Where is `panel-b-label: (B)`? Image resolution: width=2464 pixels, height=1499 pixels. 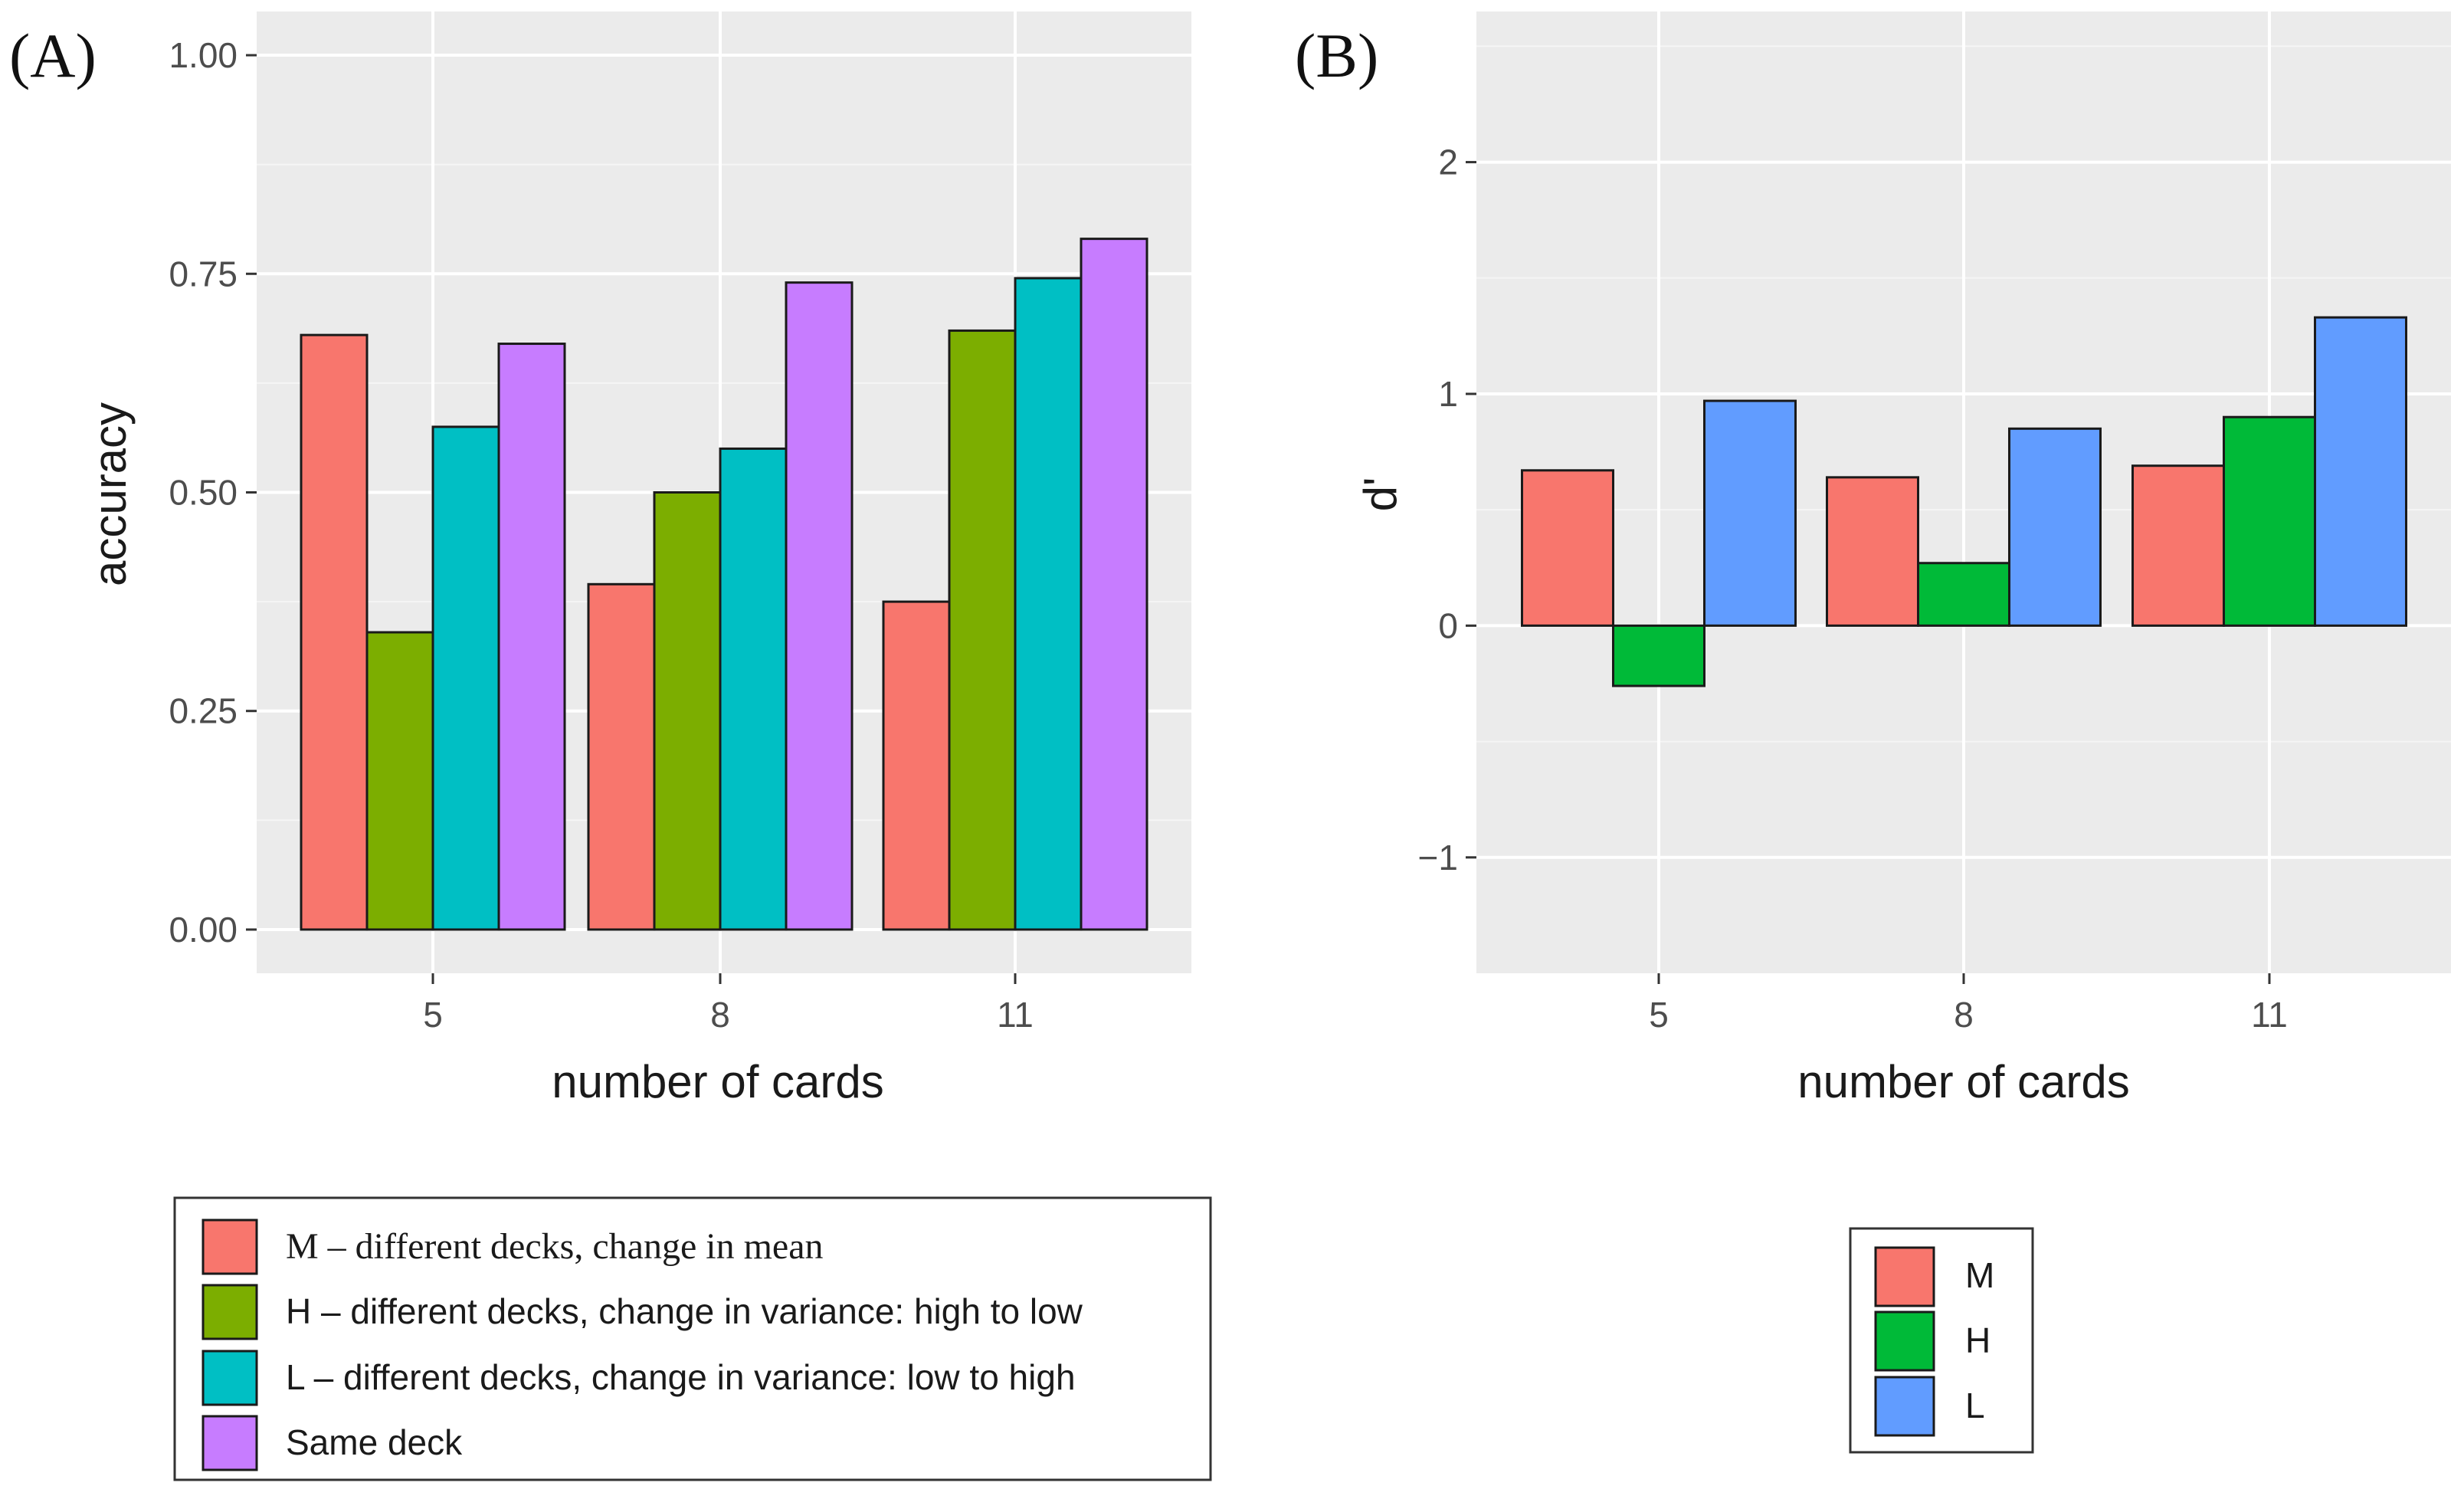
panel-b-label: (B) is located at coordinates (1336, 56).